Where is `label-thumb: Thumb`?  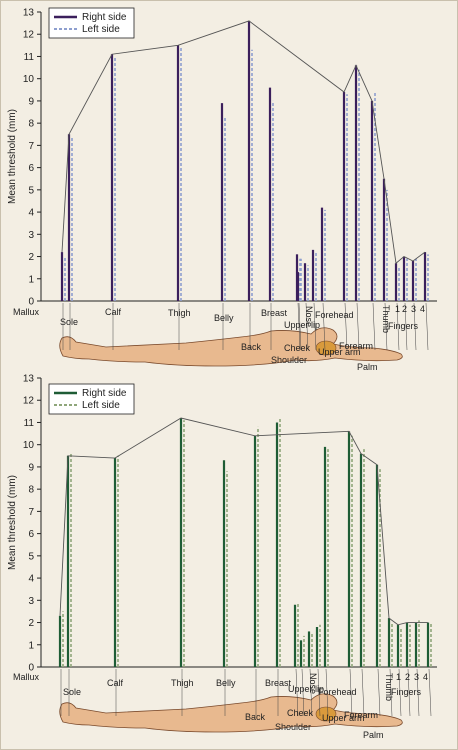
label-thumb: Thumb is located at coordinates (386, 319).